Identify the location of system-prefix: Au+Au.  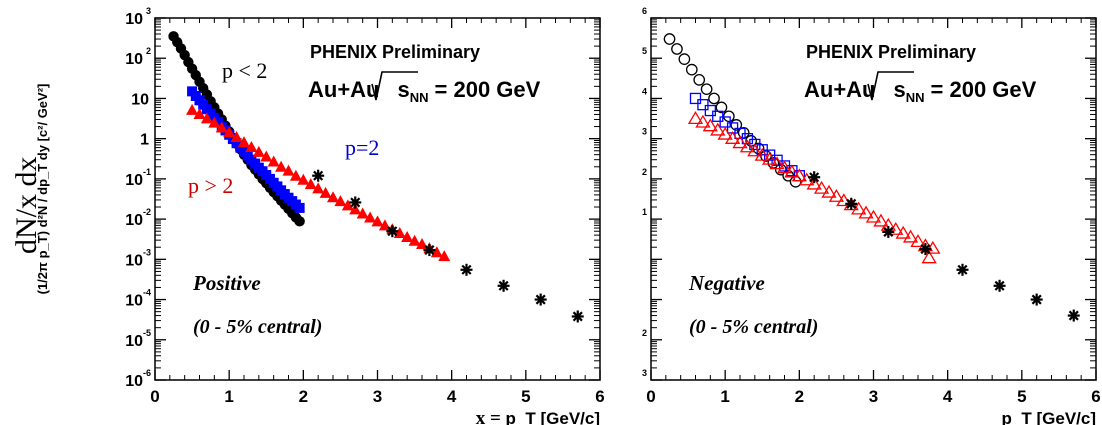
(344, 89).